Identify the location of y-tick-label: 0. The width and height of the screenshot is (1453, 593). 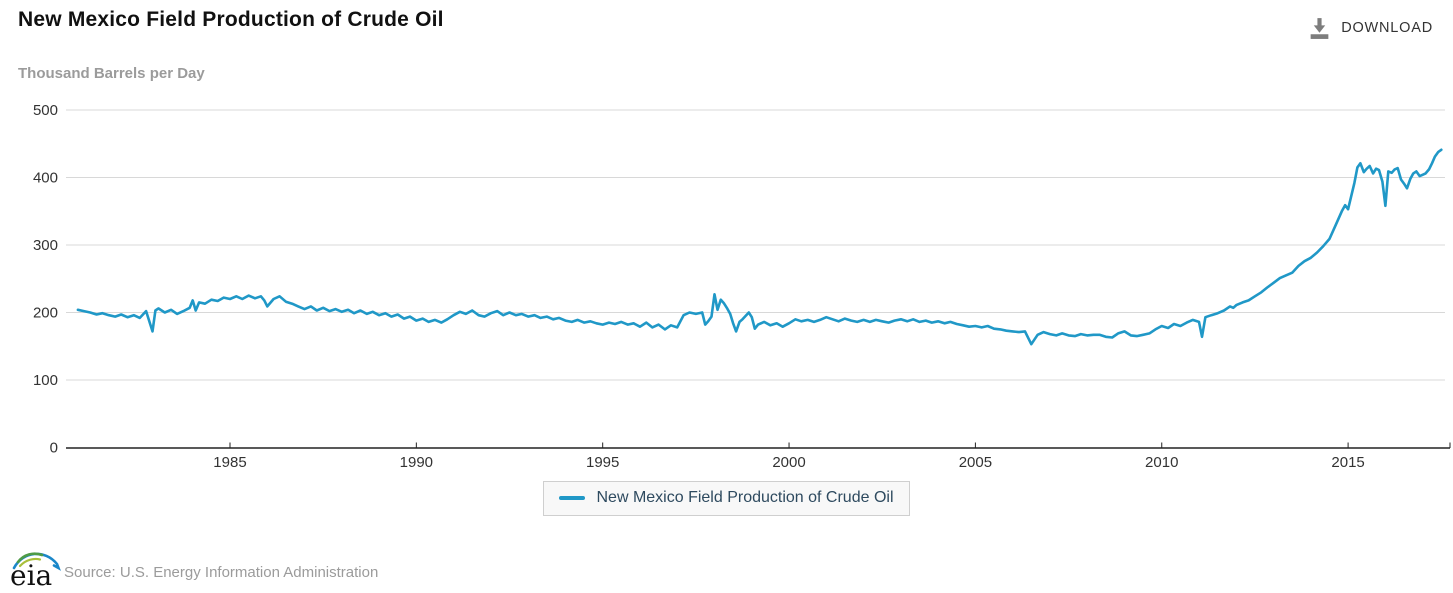
(54, 448).